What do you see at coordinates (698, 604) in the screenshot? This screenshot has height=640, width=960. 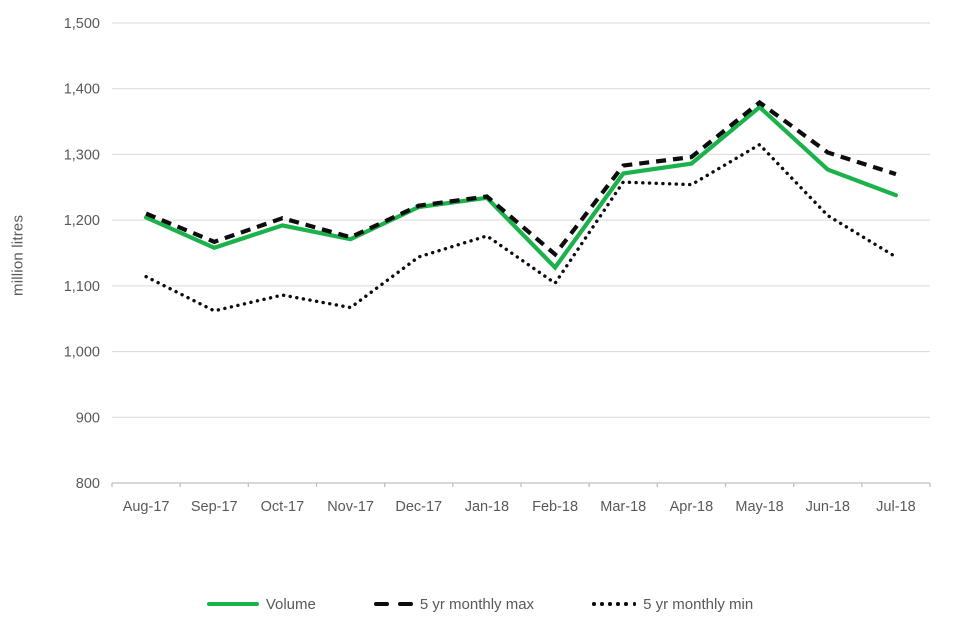 I see `legend-label: 5 yr monthly min` at bounding box center [698, 604].